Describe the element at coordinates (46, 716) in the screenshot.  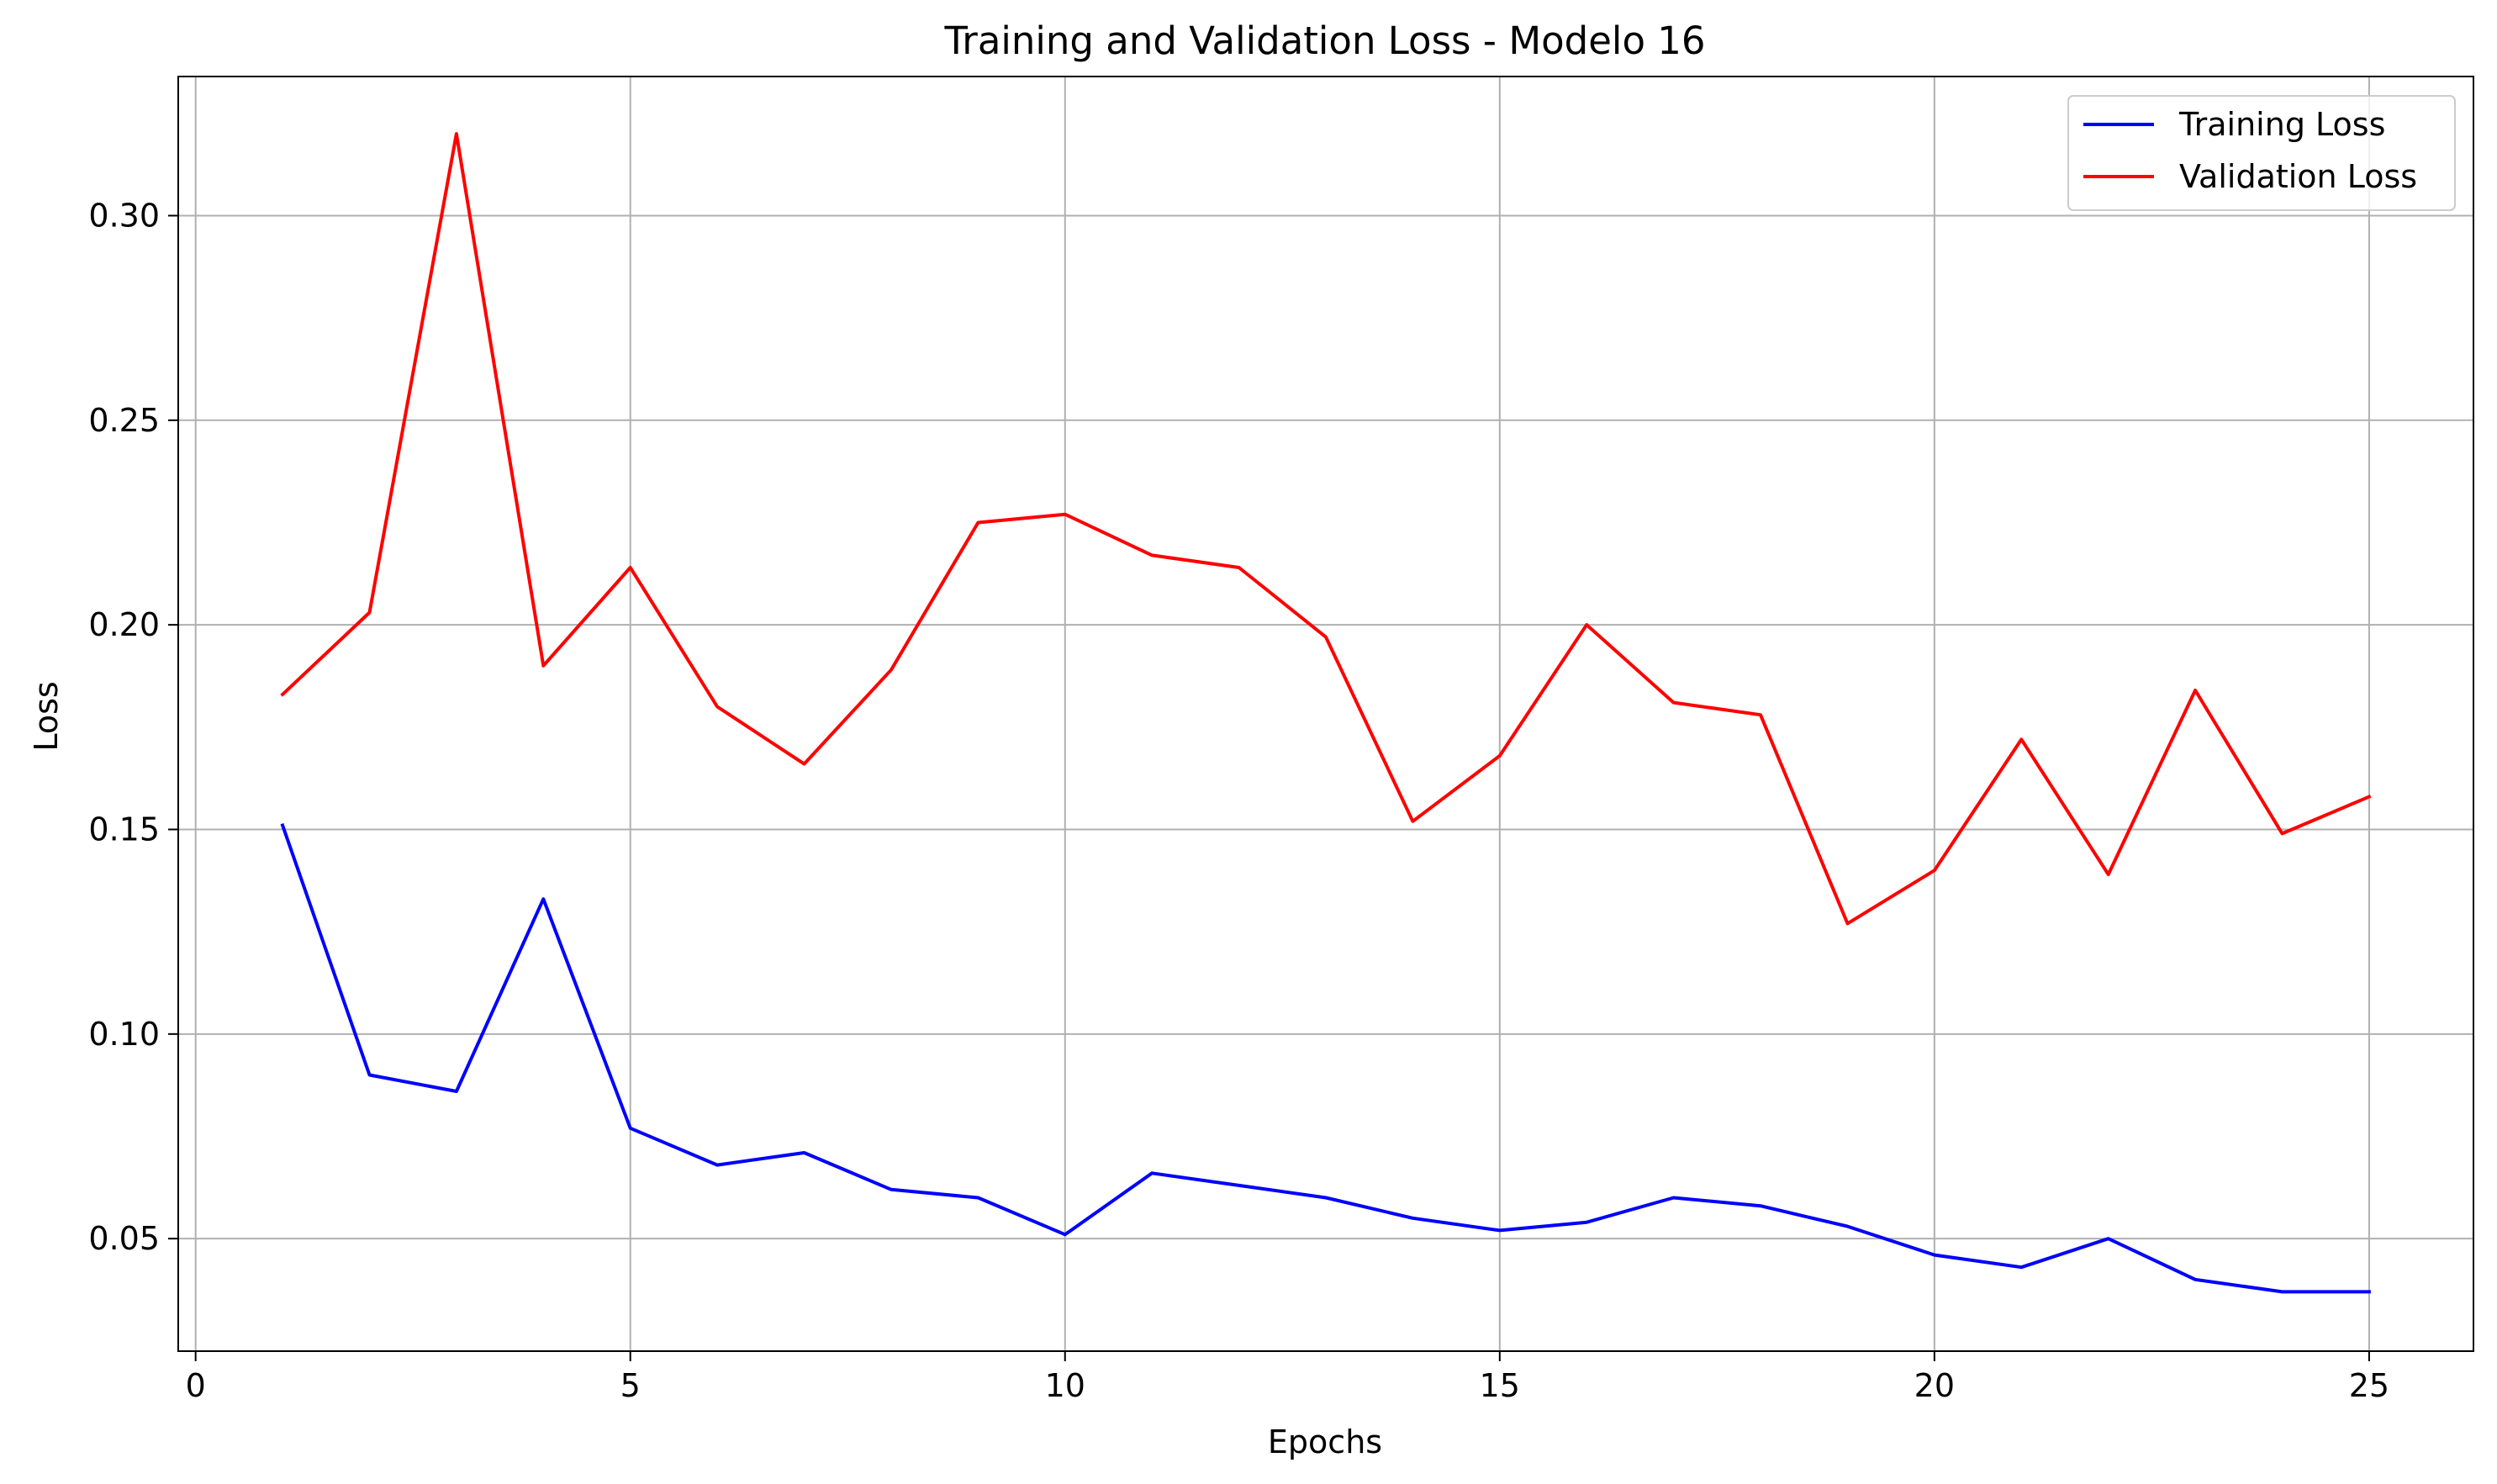
I see `y-axis-label: Loss` at that location.